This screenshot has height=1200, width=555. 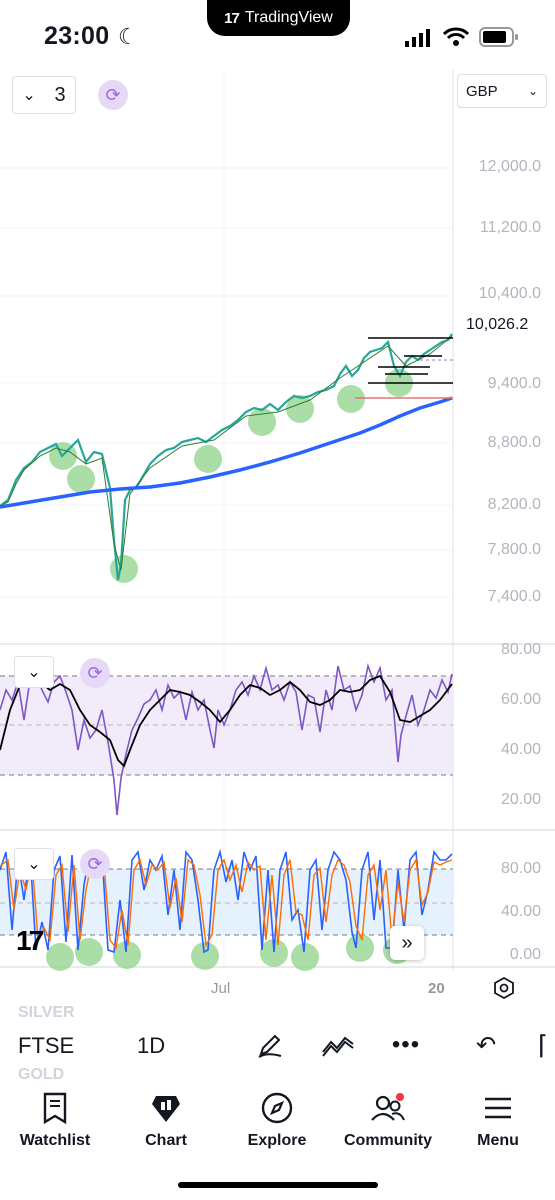 What do you see at coordinates (498, 1120) in the screenshot?
I see `tab-menu: Menu` at bounding box center [498, 1120].